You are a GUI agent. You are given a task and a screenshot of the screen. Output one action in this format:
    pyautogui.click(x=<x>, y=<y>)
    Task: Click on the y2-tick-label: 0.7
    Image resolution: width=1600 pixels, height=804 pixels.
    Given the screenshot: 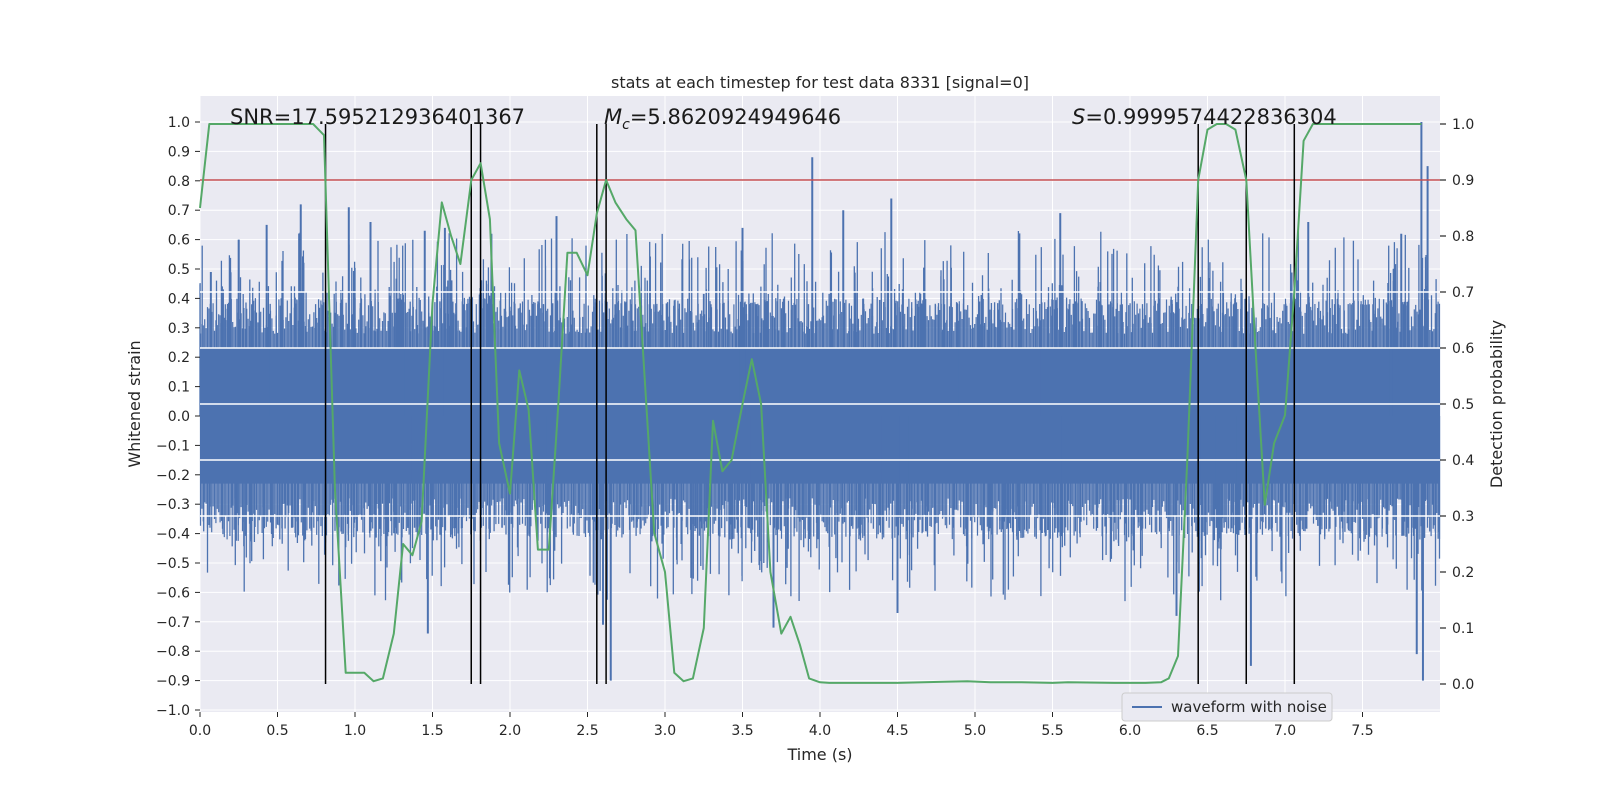 What is the action you would take?
    pyautogui.click(x=1463, y=293)
    